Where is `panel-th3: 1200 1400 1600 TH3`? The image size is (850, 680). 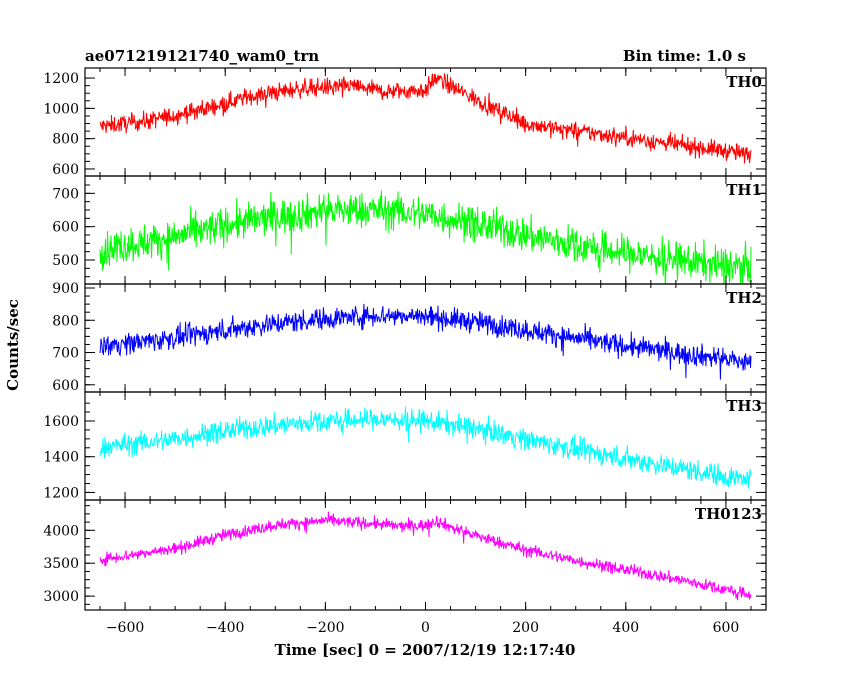
panel-th3: 1200 1400 1600 TH3 is located at coordinates (405, 446).